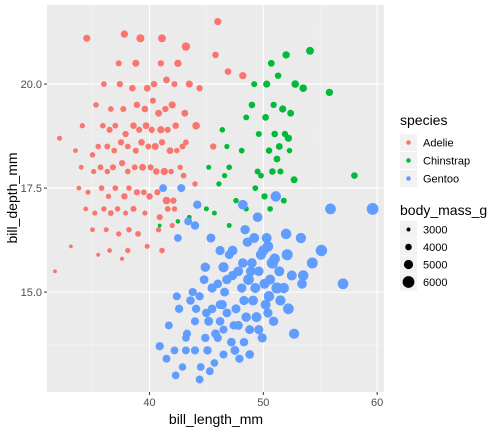 The width and height of the screenshot is (504, 432). Describe the element at coordinates (31, 293) in the screenshot. I see `y-tick-label: 15.0` at that location.